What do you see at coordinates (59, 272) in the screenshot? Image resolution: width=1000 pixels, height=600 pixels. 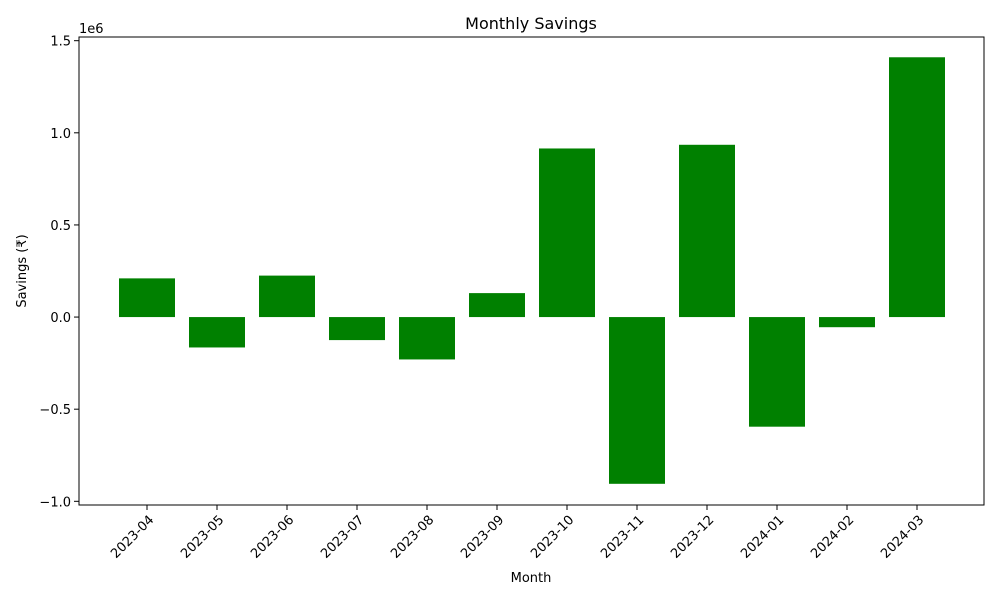 I see `y-ticks-group: −1.0 −0.5 0.0 0.5 1.0 1.5` at bounding box center [59, 272].